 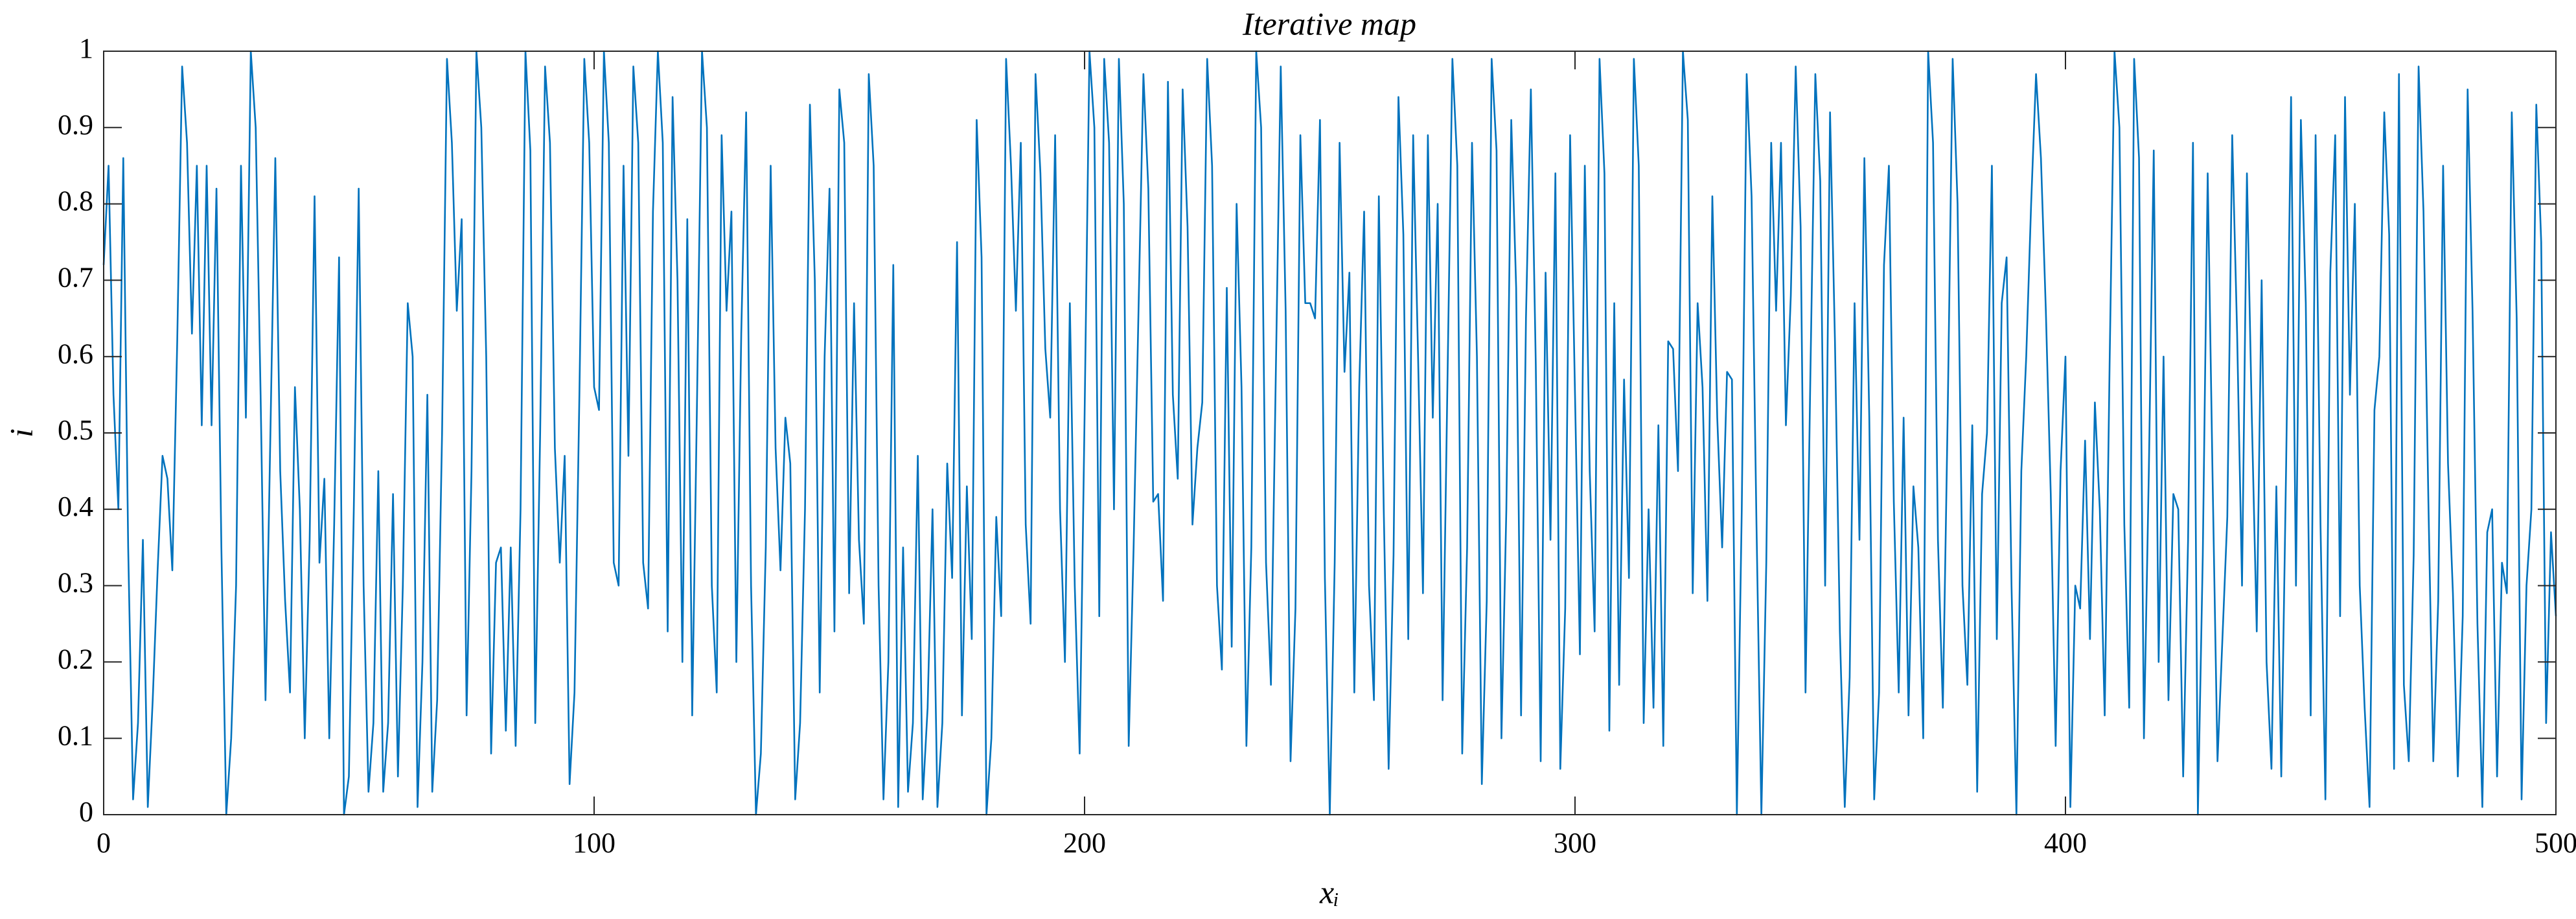 I want to click on x-tick-label: 500, so click(x=2555, y=843).